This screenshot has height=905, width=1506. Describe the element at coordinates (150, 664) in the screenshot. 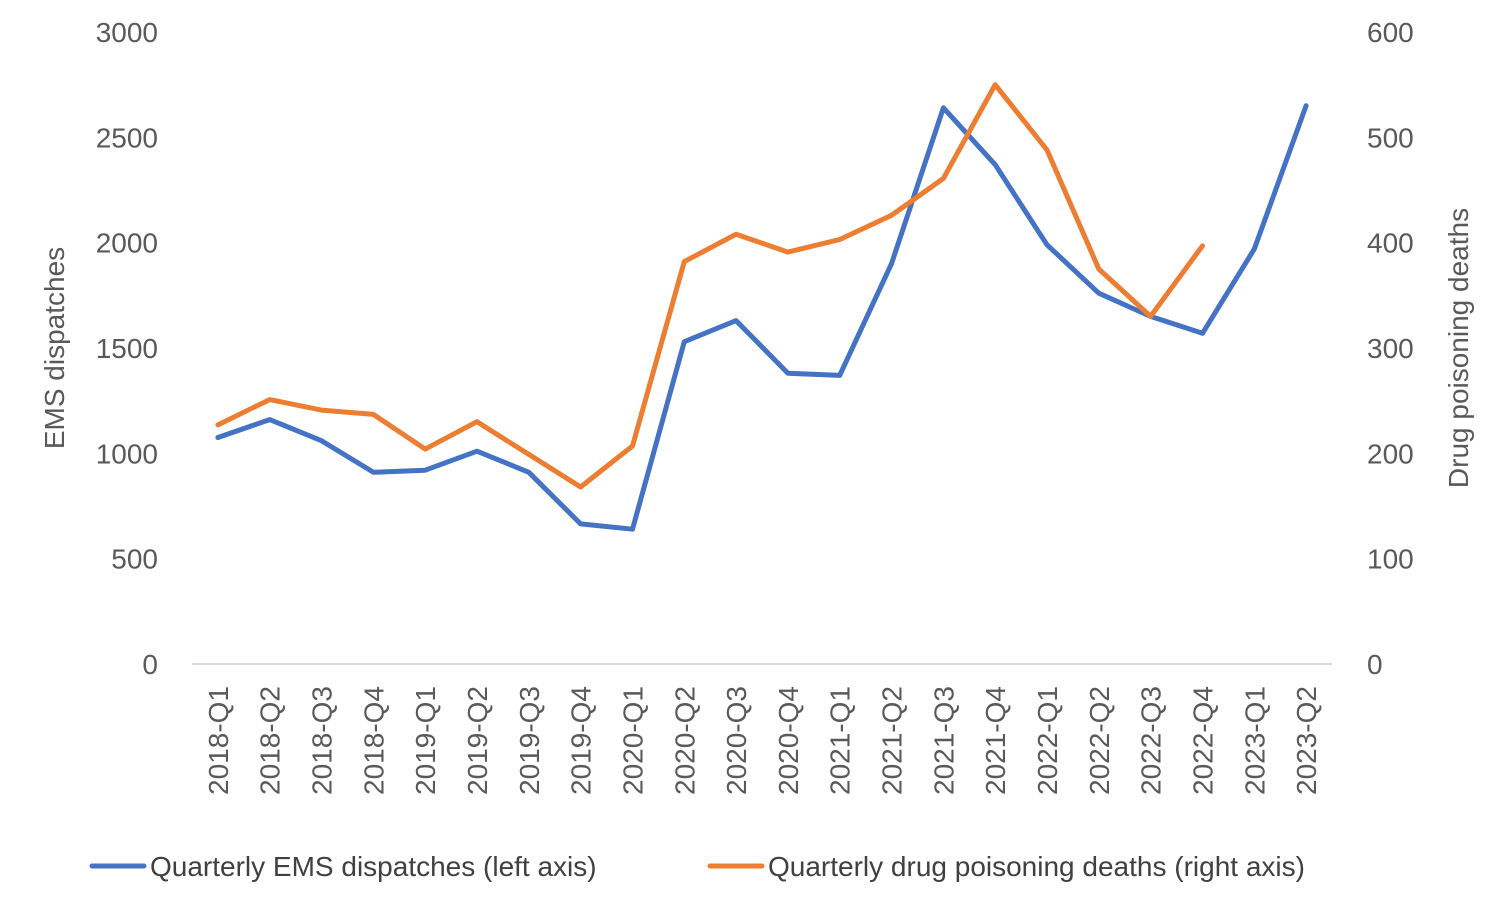

I see `left-axis-tick-label: 0` at that location.